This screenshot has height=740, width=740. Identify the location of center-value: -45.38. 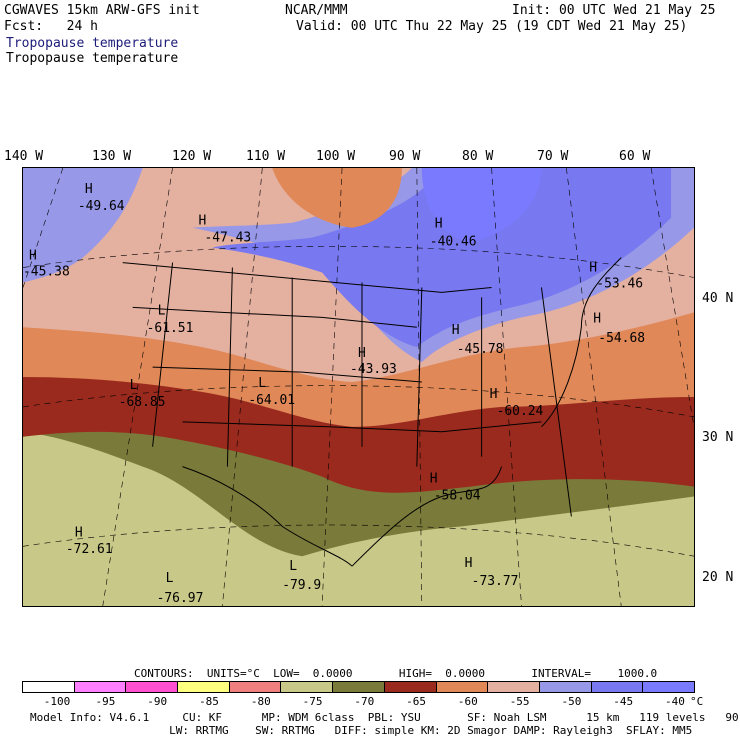
(46, 272).